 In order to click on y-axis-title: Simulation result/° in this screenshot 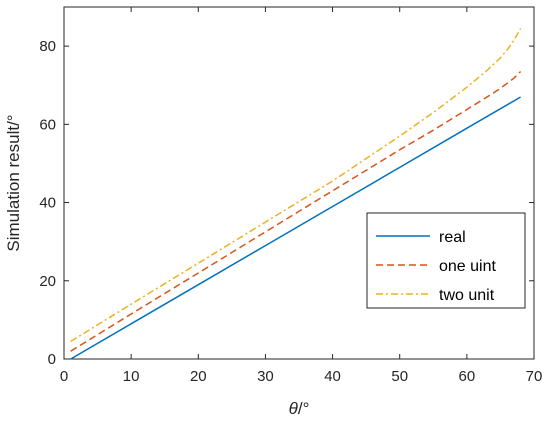, I will do `click(13, 182)`.